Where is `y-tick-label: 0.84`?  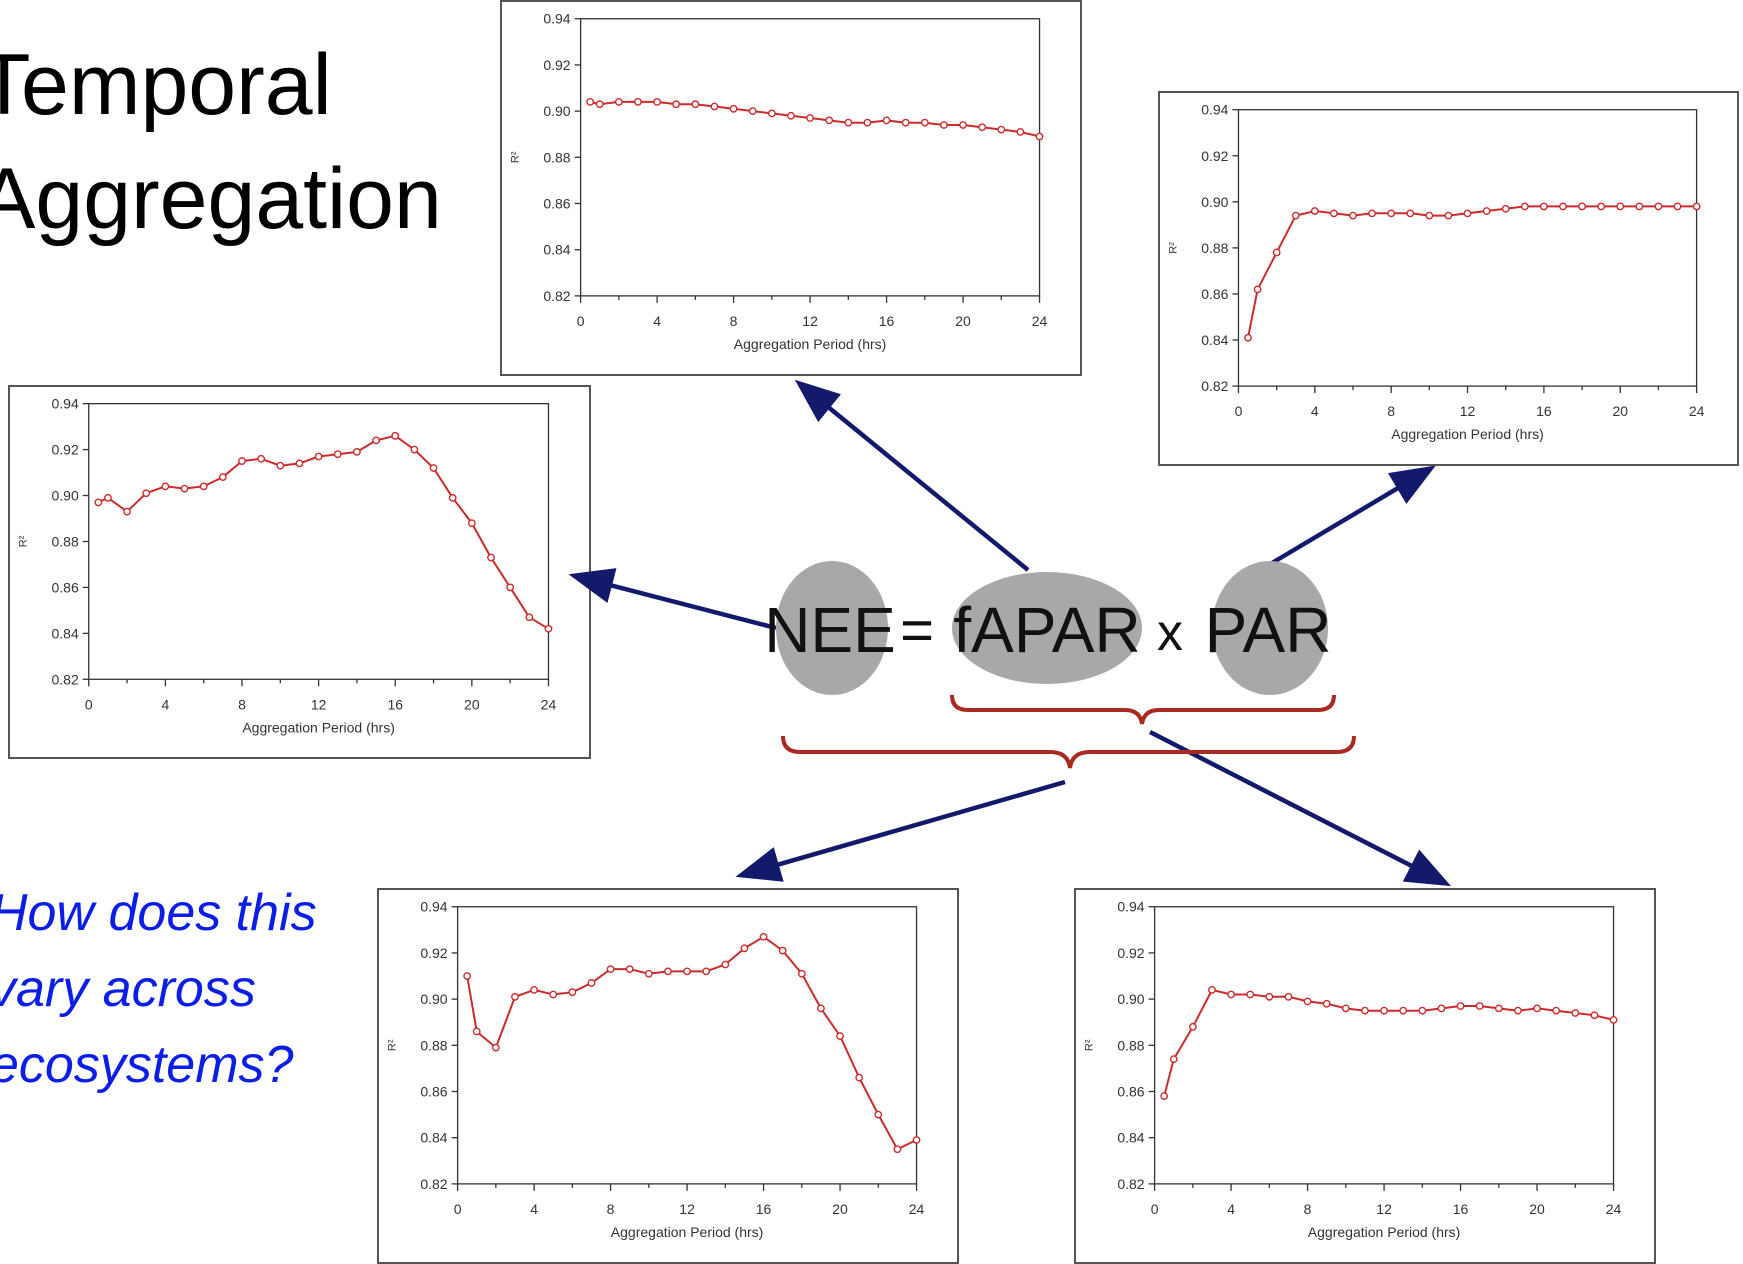
y-tick-label: 0.84 is located at coordinates (1214, 340).